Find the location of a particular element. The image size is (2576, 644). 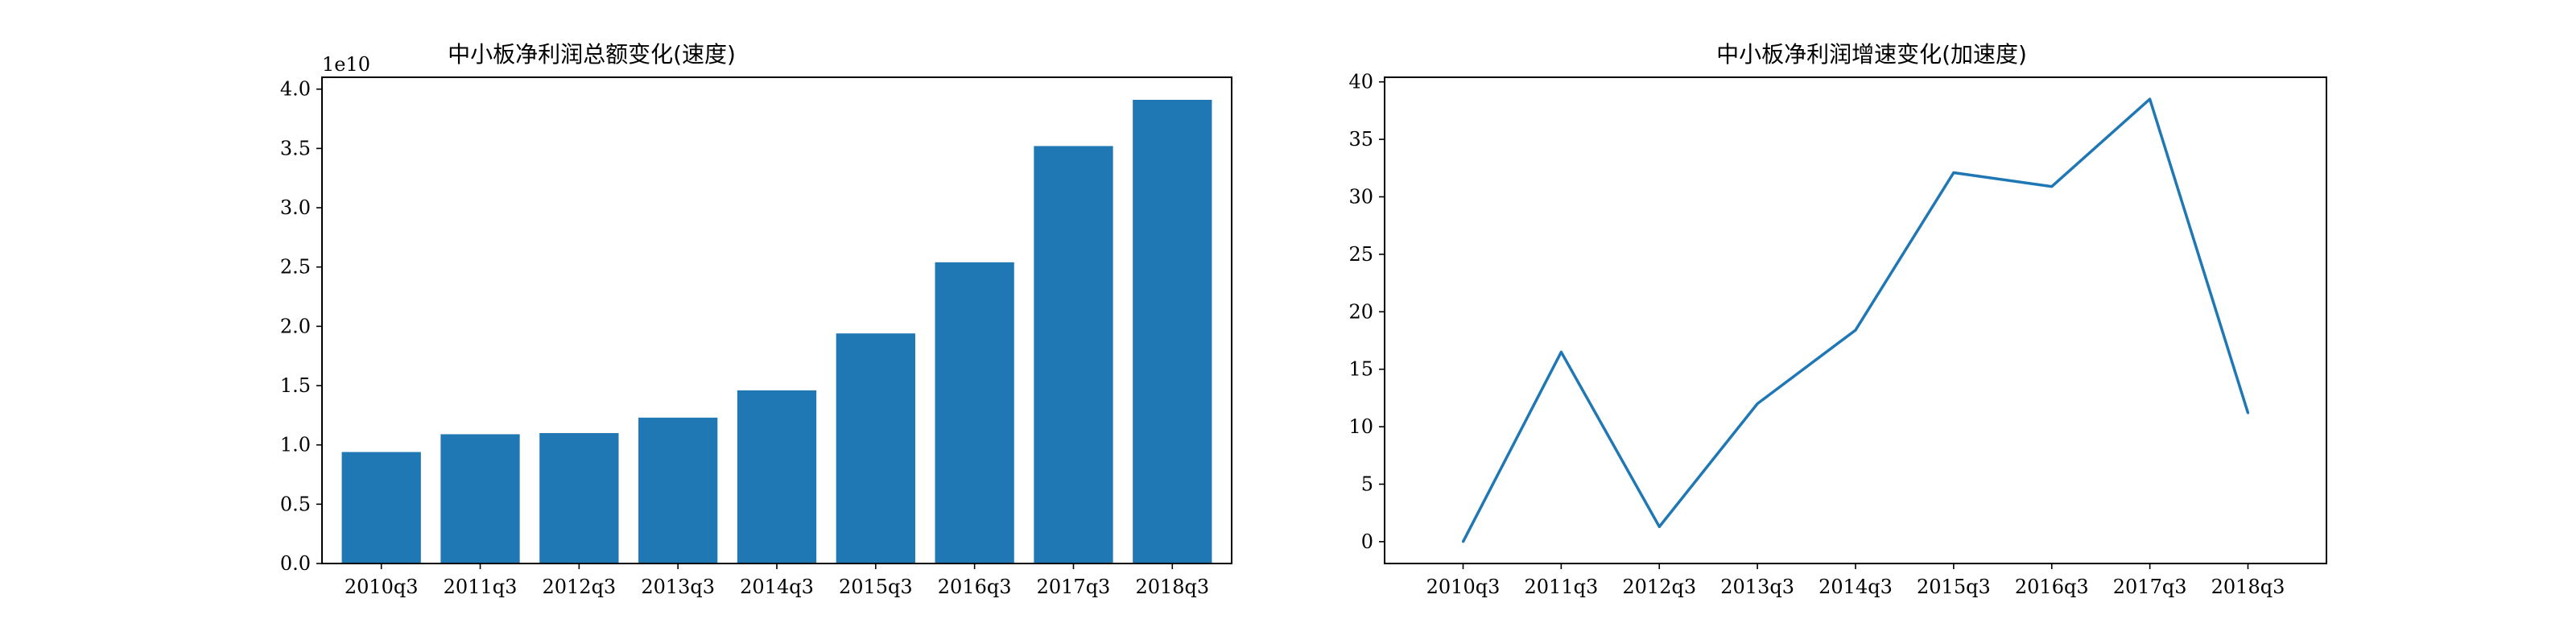

data-point-2015q3 is located at coordinates (1953, 173).